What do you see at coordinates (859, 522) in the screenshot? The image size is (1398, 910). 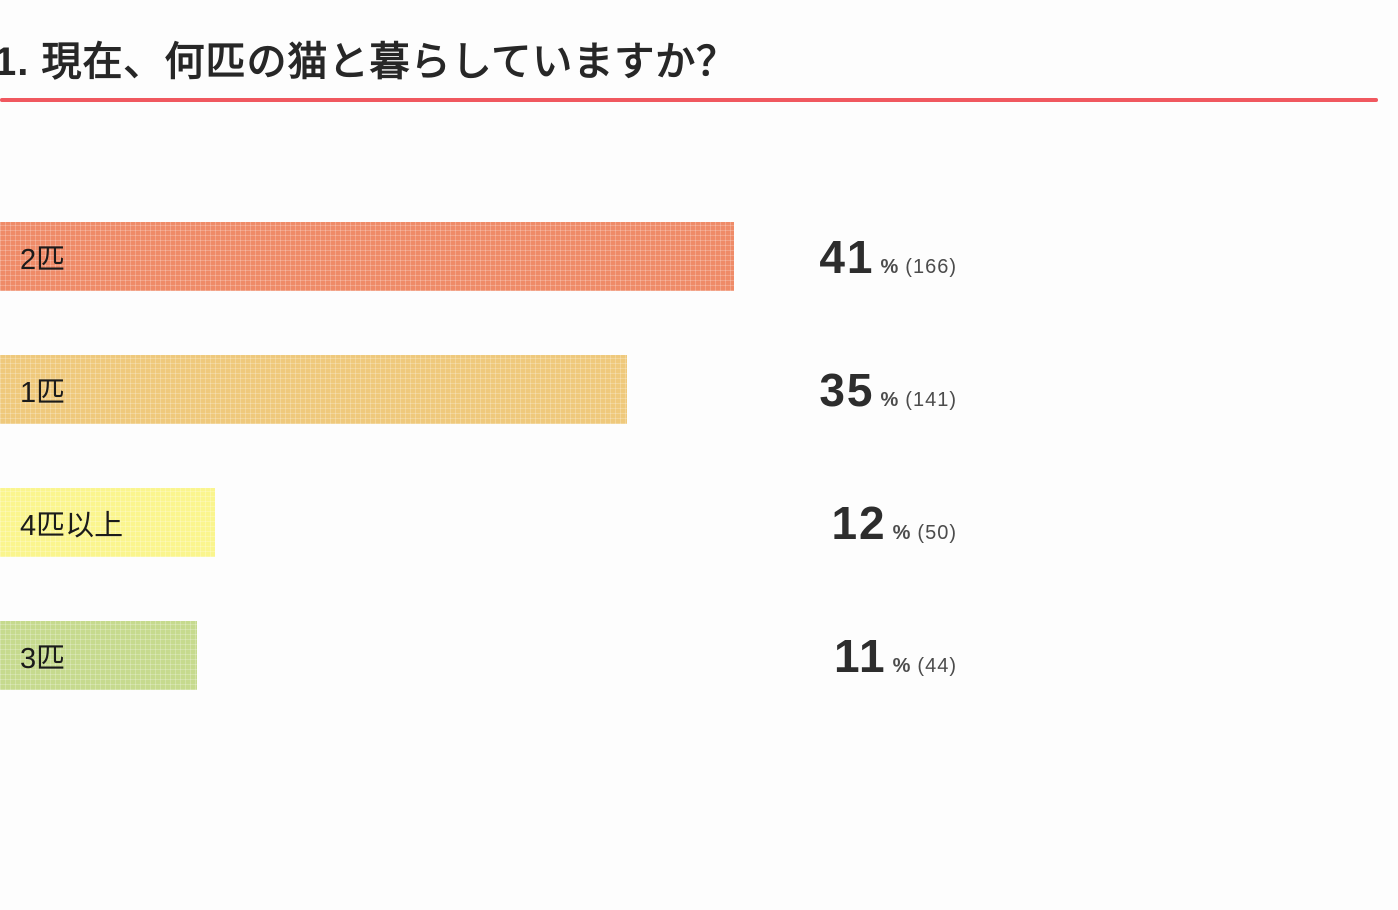 I see `stat-percent-value: 12` at bounding box center [859, 522].